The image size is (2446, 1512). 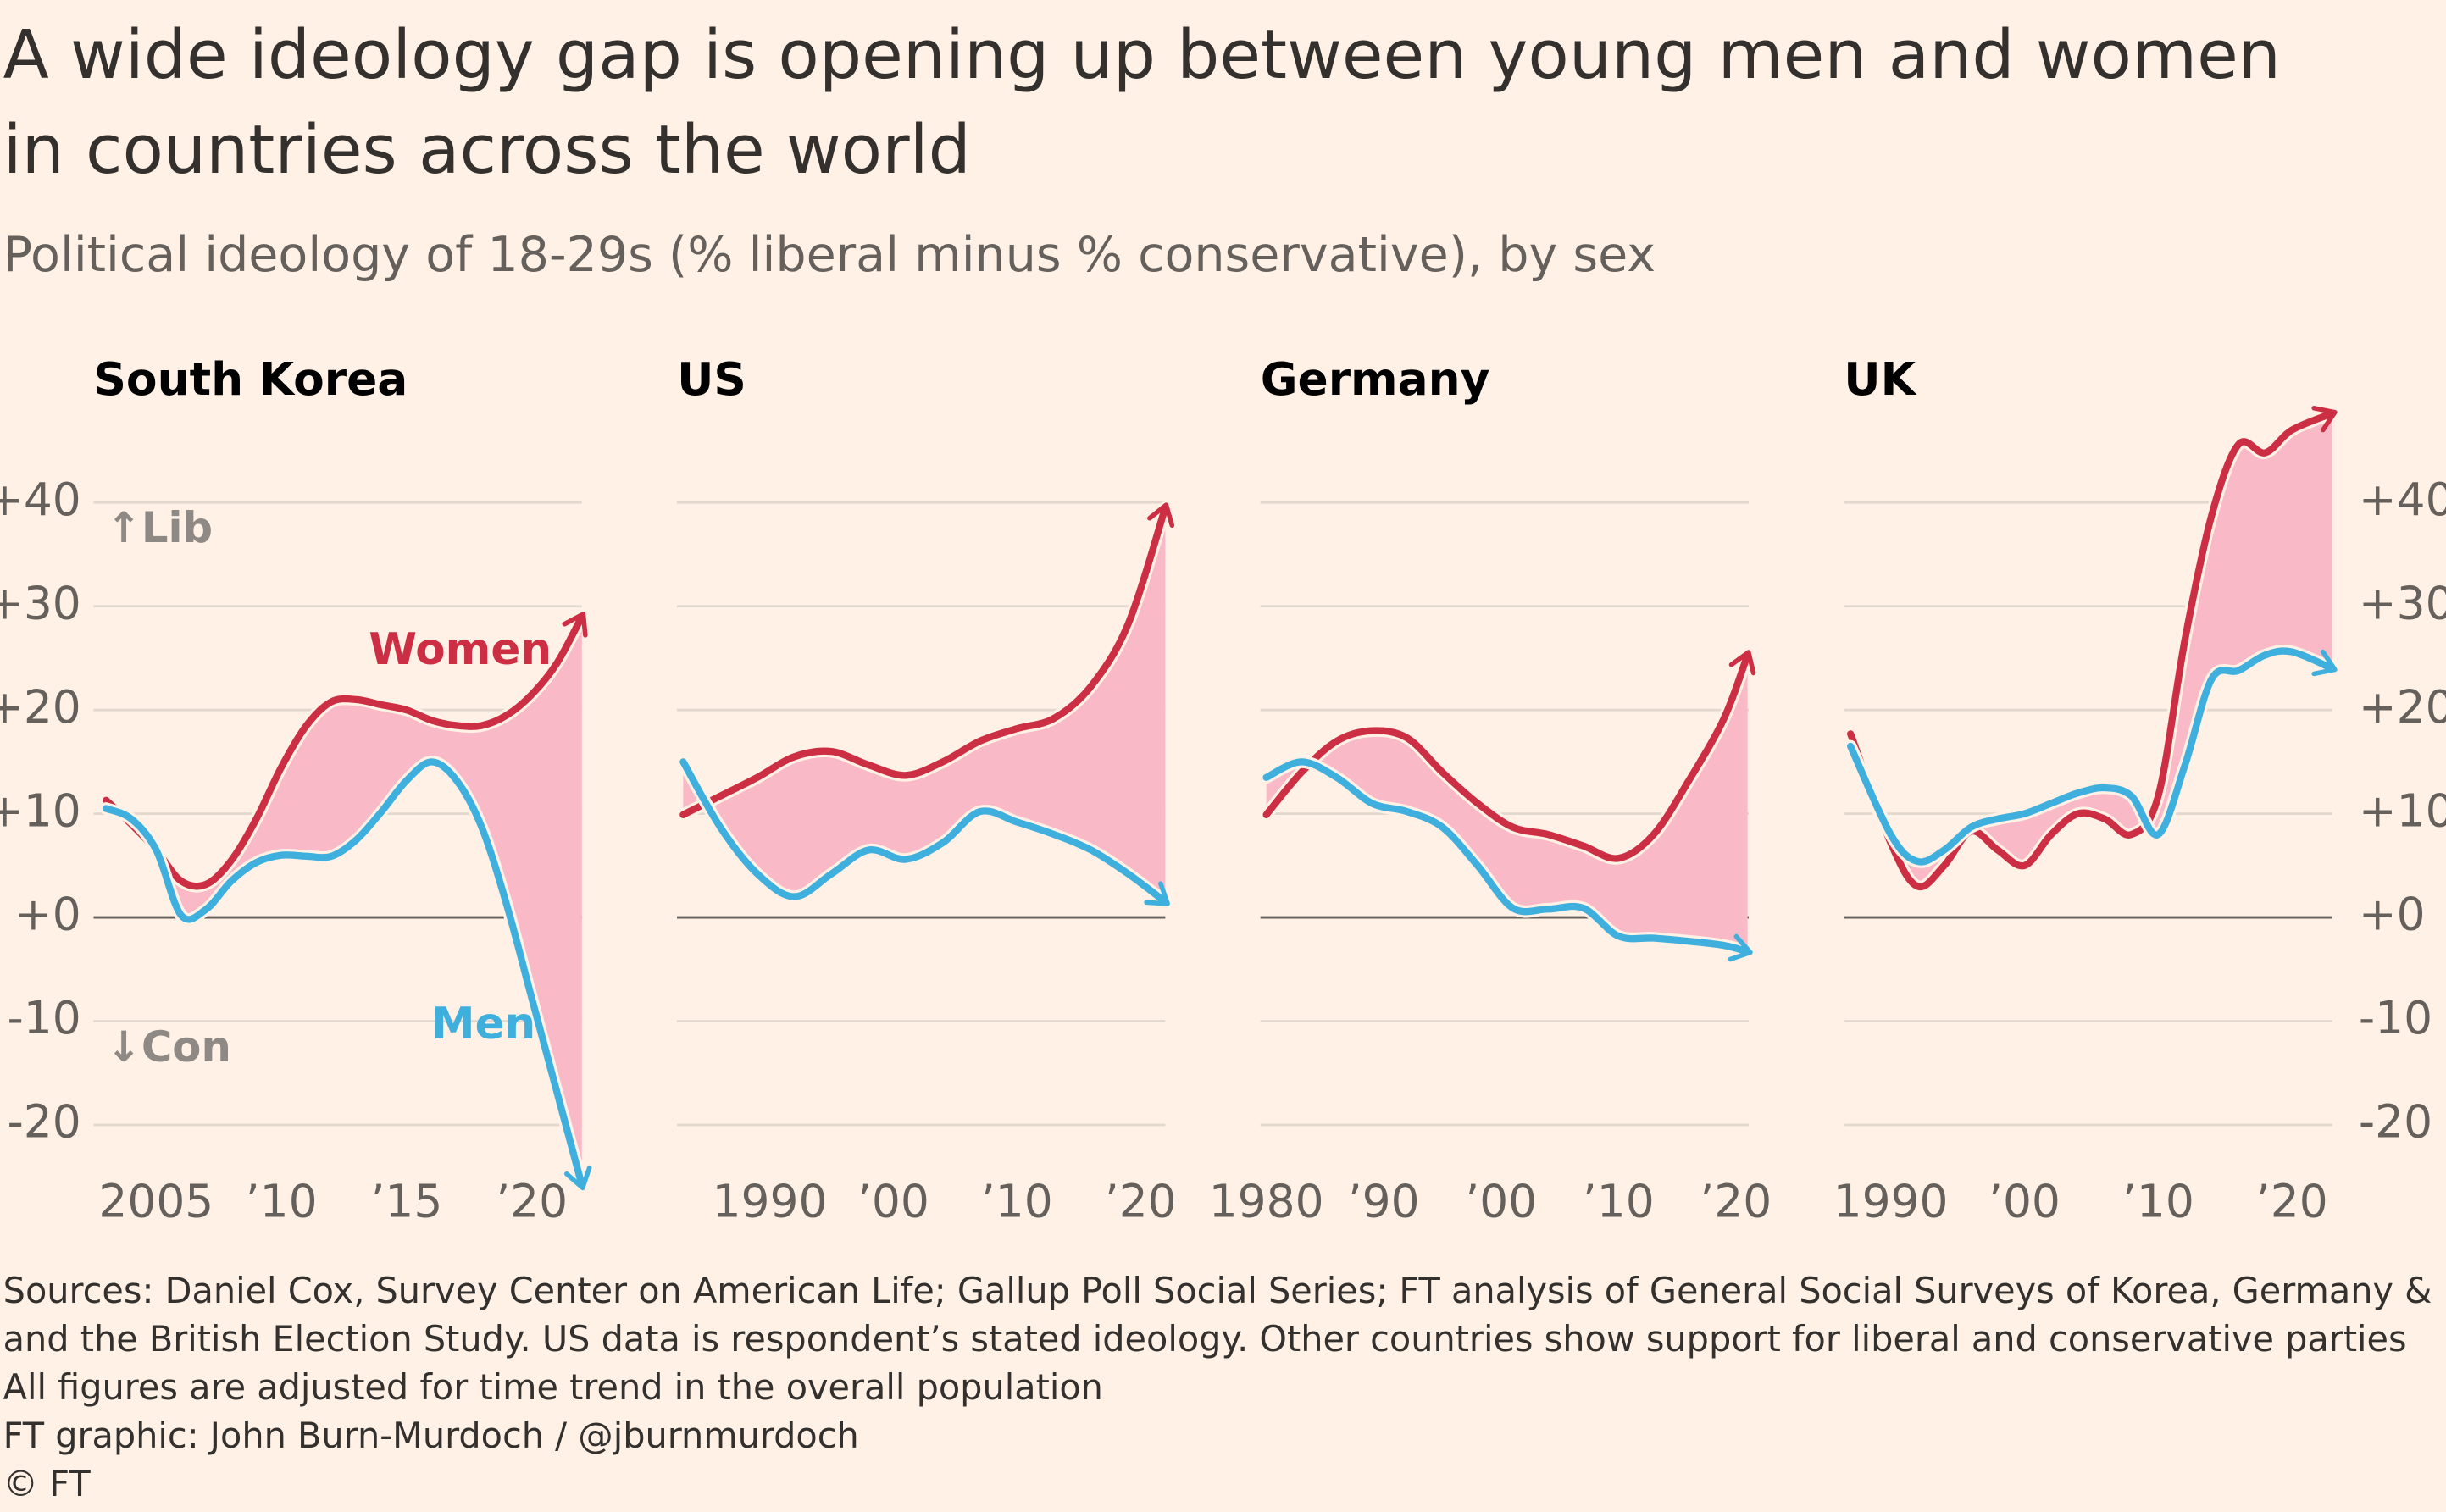 I want to click on panel: UK +40 +30 +20 +10 +0 -10 -20 1990 ’00 ’10 ’20, so click(x=2140, y=789).